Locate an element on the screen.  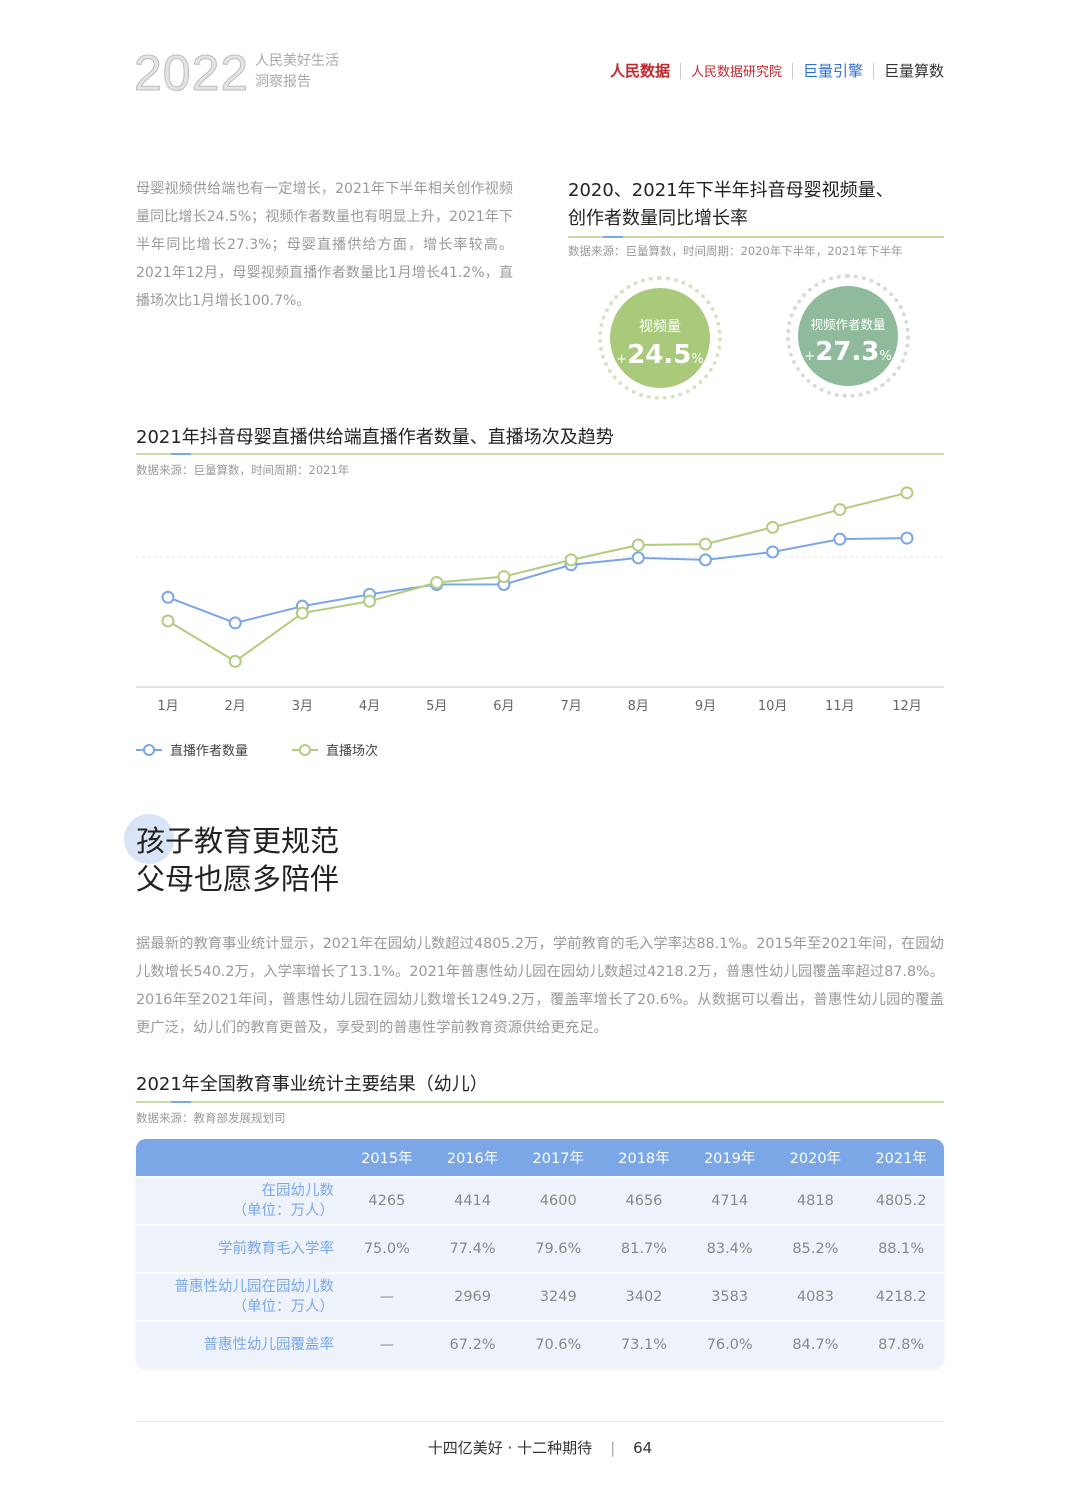
table-cell: 3583 is located at coordinates (729, 1296).